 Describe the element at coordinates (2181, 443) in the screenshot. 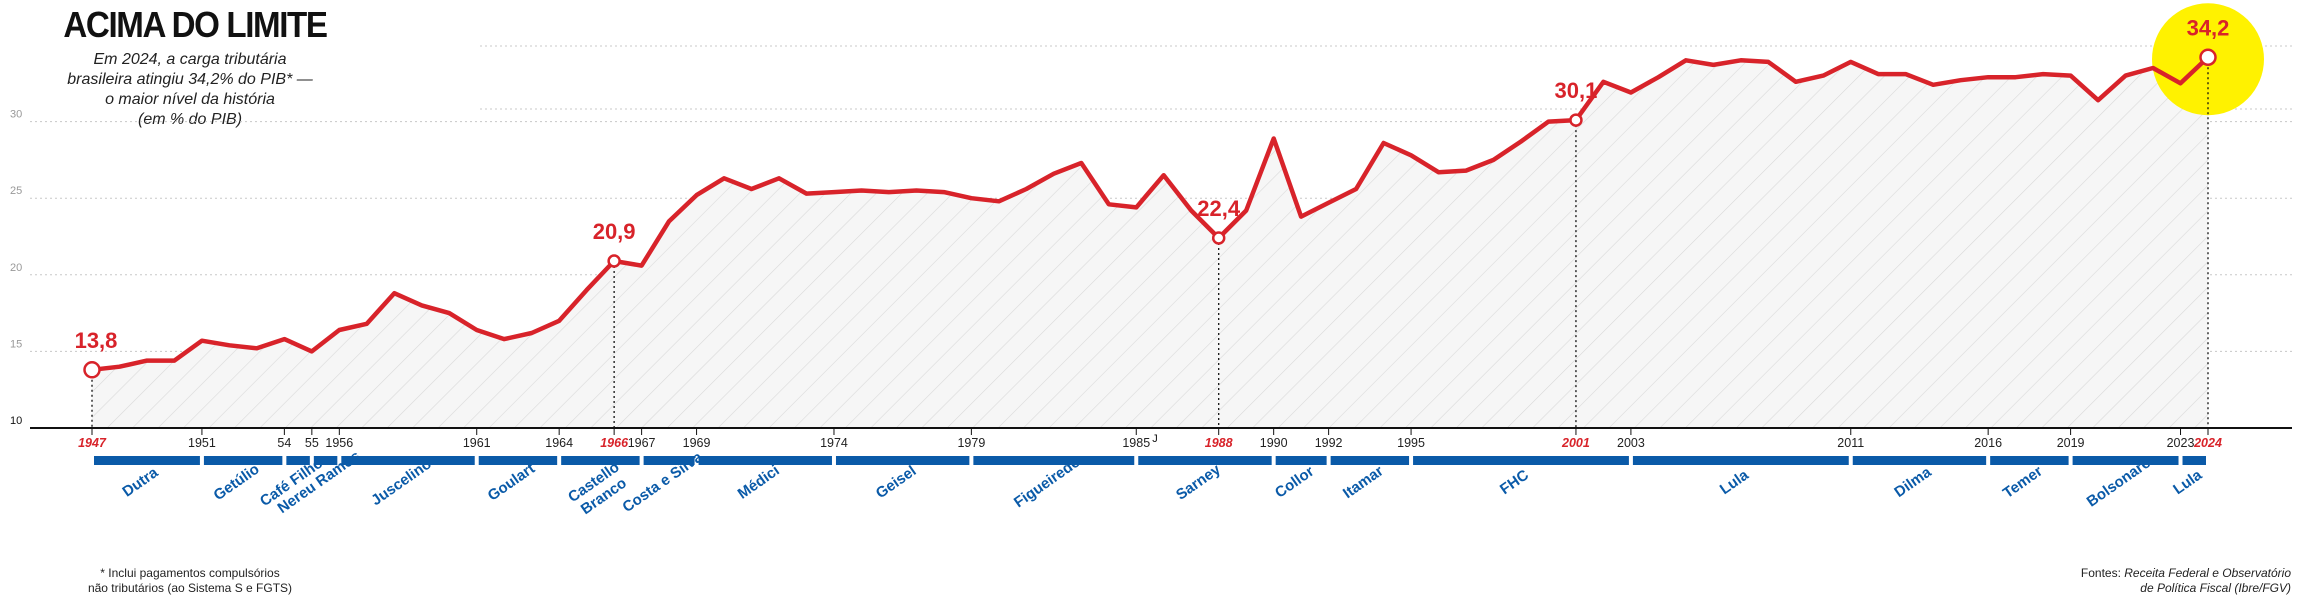

I see `year-tick-label: 2023` at that location.